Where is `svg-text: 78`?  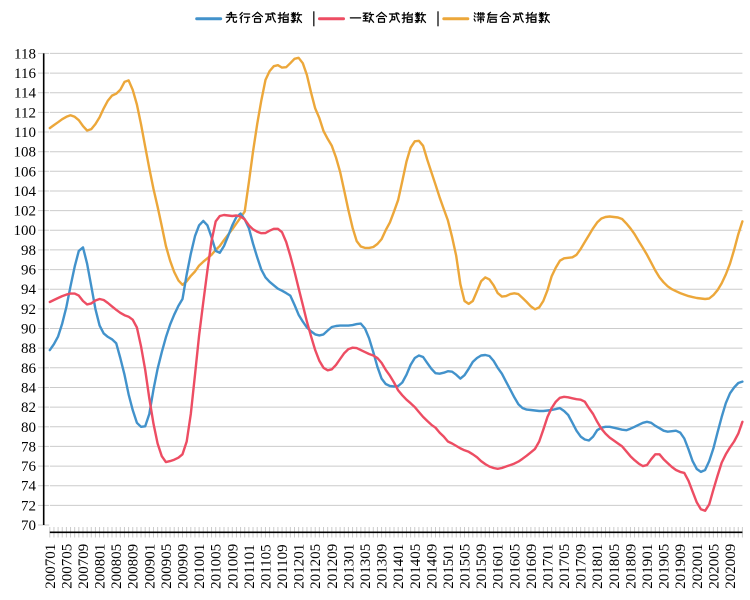 svg-text: 78 is located at coordinates (28, 447).